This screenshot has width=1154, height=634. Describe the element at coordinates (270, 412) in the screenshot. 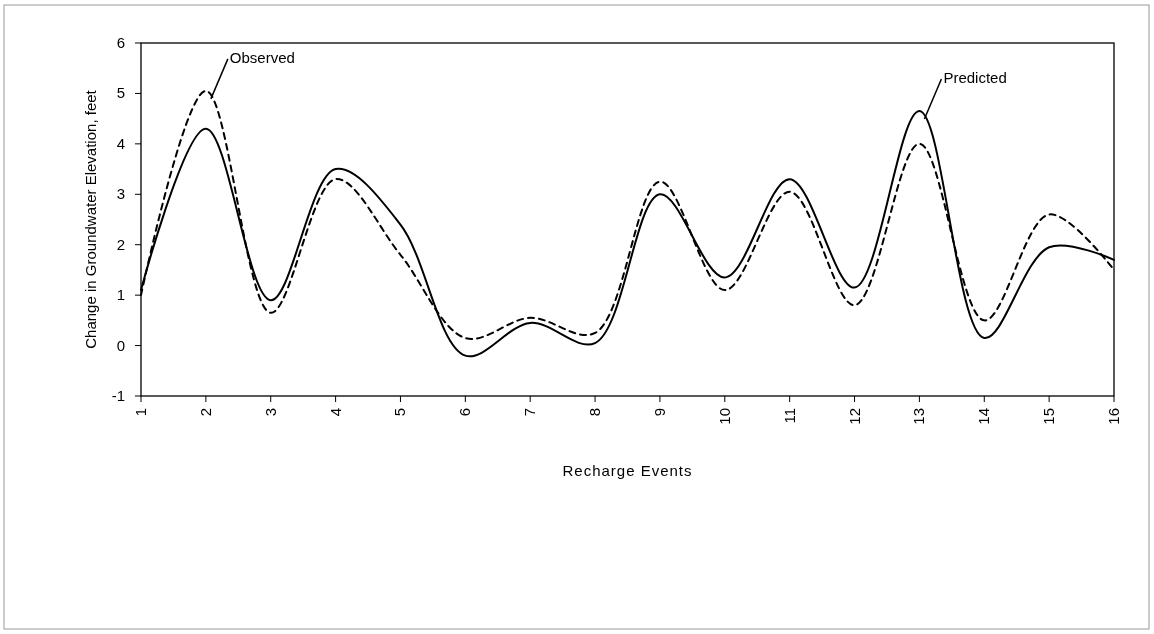

I see `x-tick-label: 3` at that location.